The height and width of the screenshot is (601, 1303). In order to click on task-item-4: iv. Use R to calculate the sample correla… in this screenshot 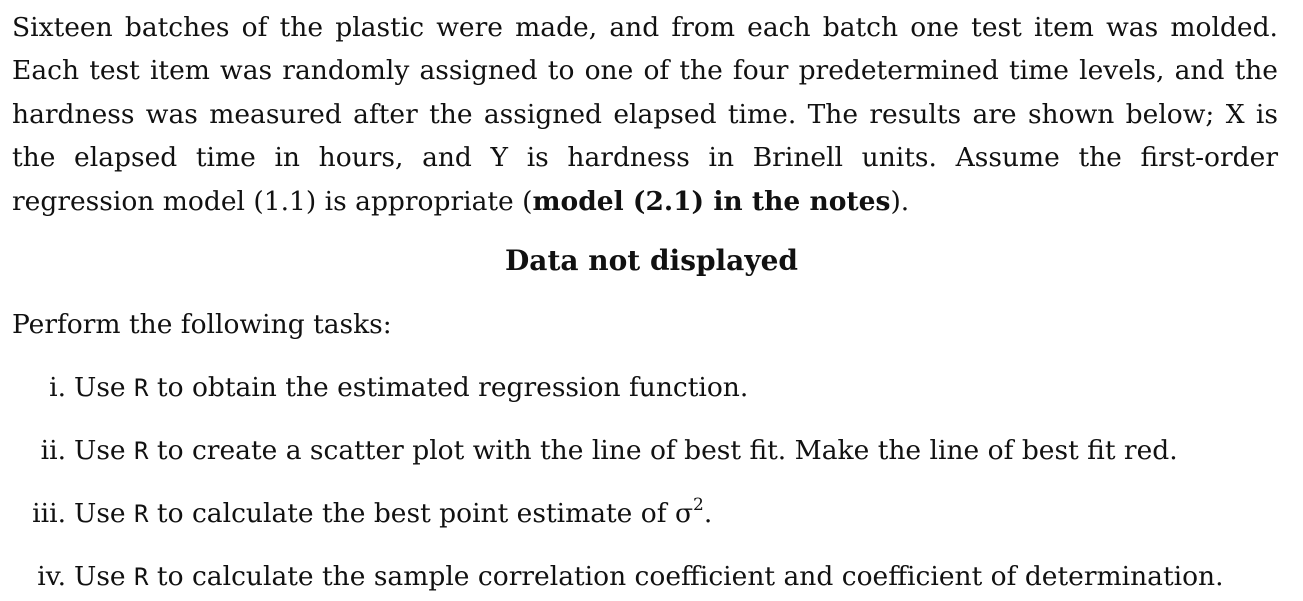, I will do `click(620, 577)`.